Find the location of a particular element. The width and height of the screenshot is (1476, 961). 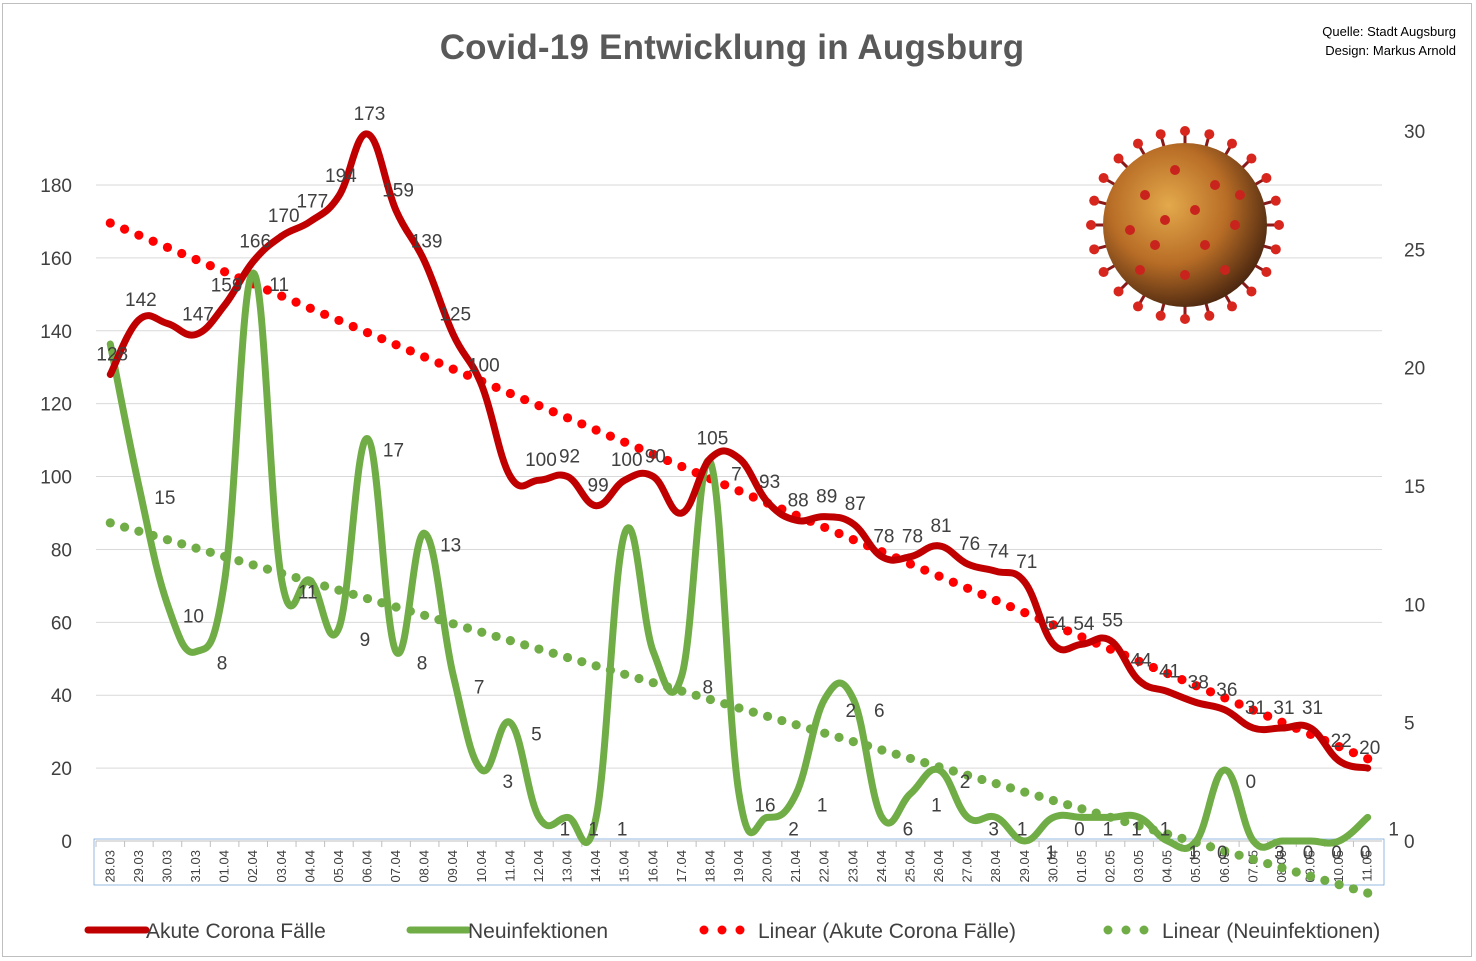

data-label-akute: 55 is located at coordinates (1112, 621).